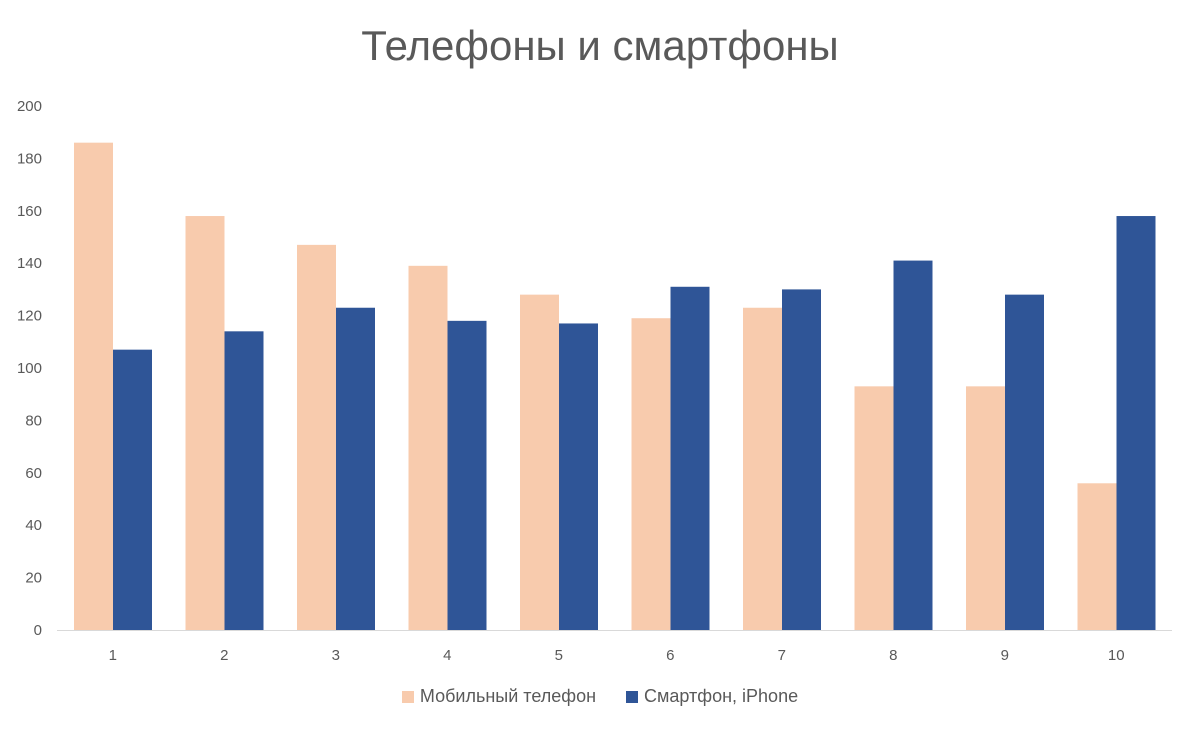 This screenshot has width=1200, height=734. I want to click on x-tick-label: 4, so click(447, 655).